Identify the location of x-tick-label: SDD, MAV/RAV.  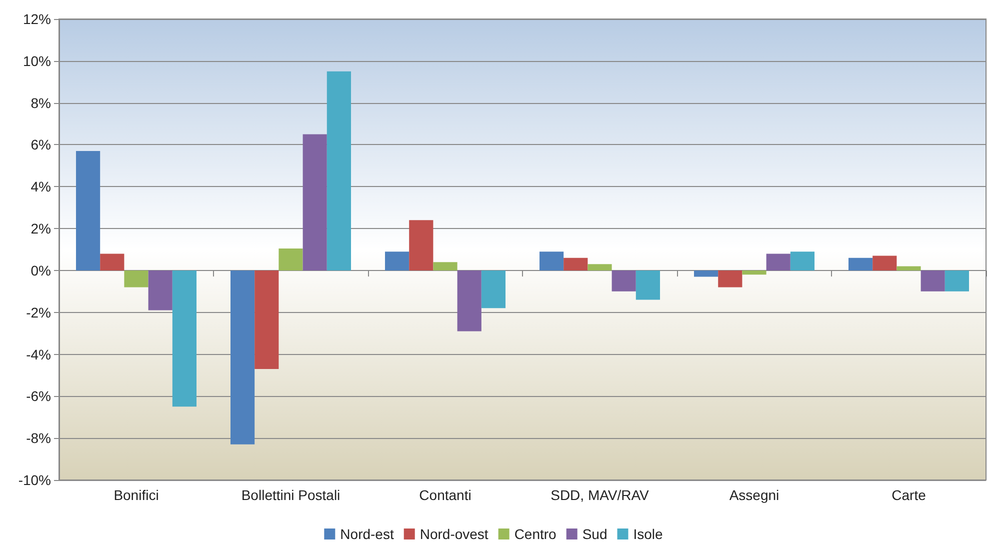
(600, 495).